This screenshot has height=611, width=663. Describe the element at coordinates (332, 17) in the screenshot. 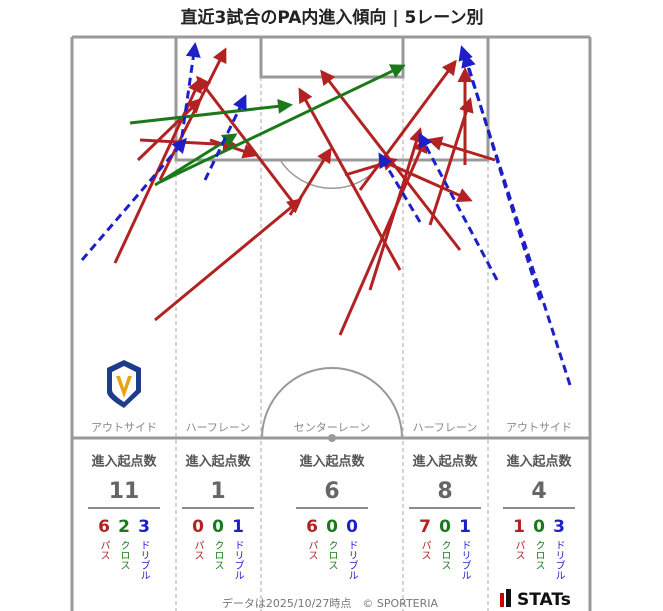

I see `title: 直近3試合のPA内進入傾向 | 5レーン別` at that location.